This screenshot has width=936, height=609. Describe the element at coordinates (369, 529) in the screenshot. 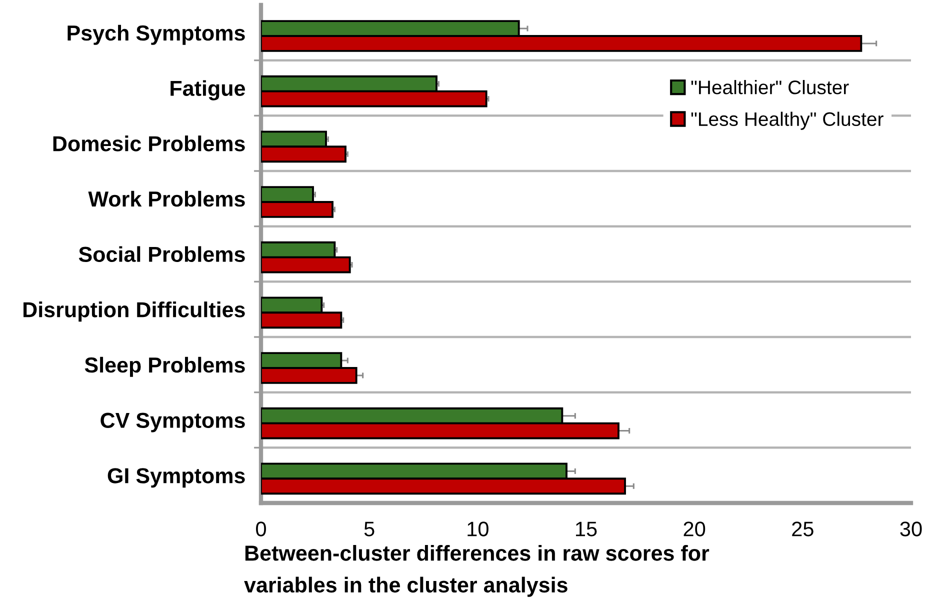

I see `x-tick-label: 5` at that location.